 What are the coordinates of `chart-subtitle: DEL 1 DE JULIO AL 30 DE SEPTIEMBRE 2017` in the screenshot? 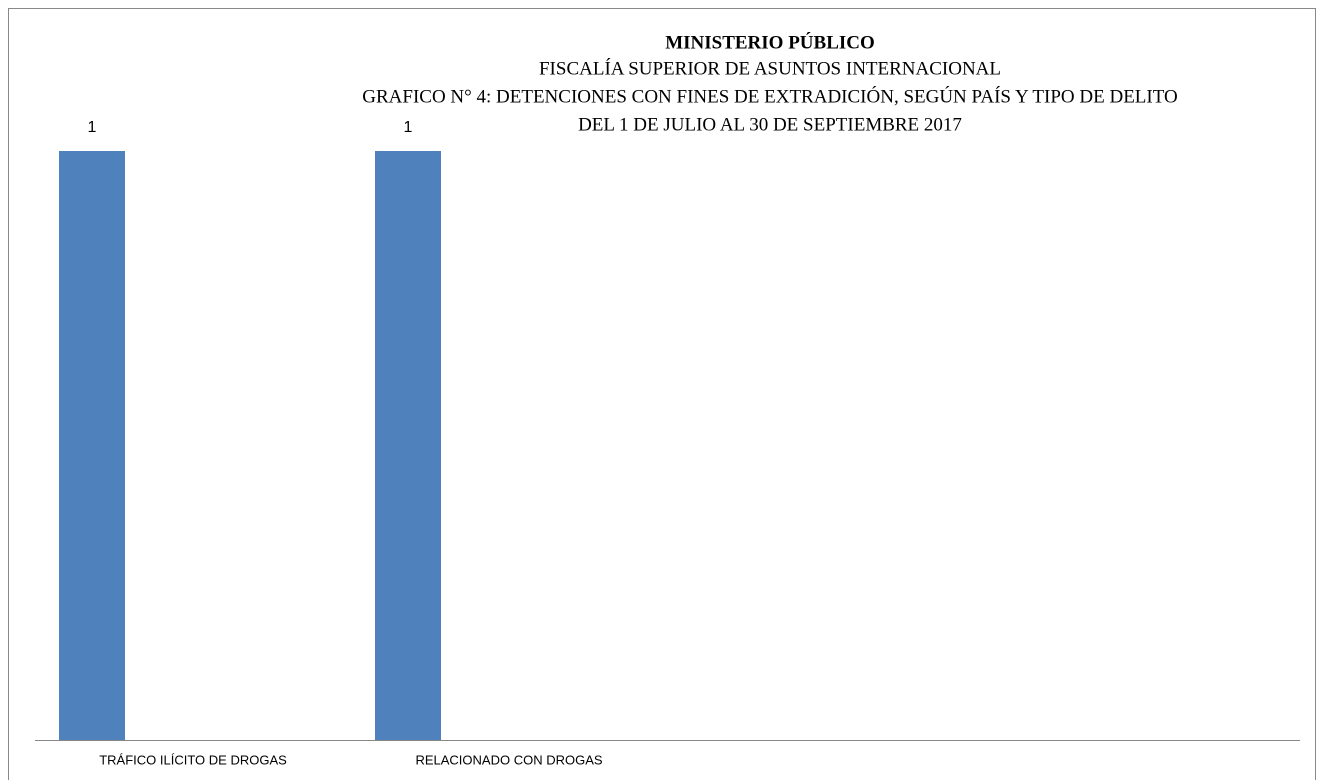 It's located at (770, 124).